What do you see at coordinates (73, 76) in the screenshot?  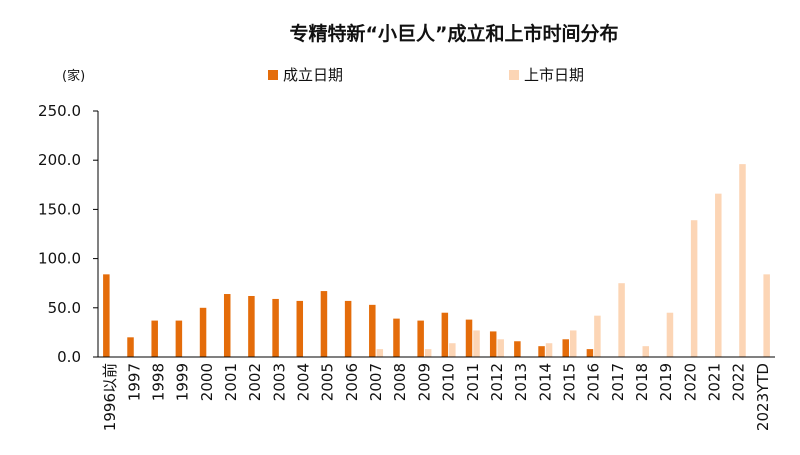 I see `y-axis-unit: (家)` at bounding box center [73, 76].